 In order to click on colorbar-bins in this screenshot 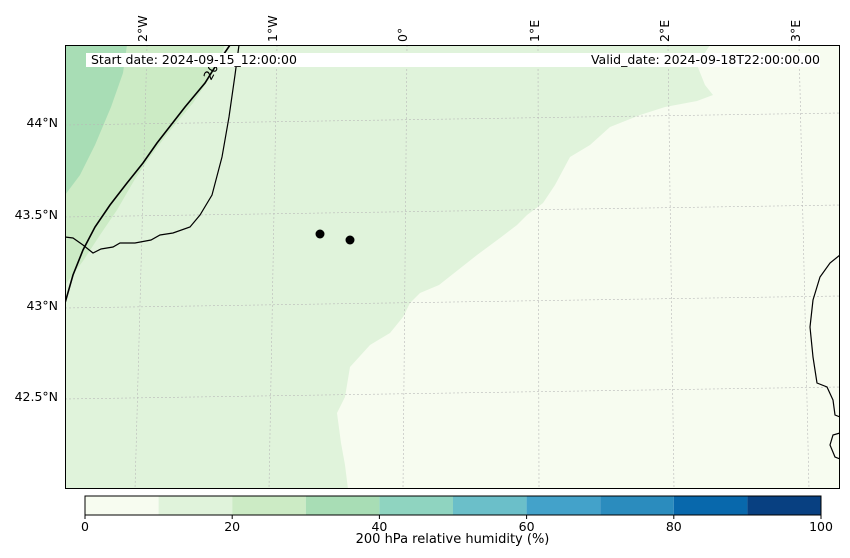, I will do `click(453, 505)`.